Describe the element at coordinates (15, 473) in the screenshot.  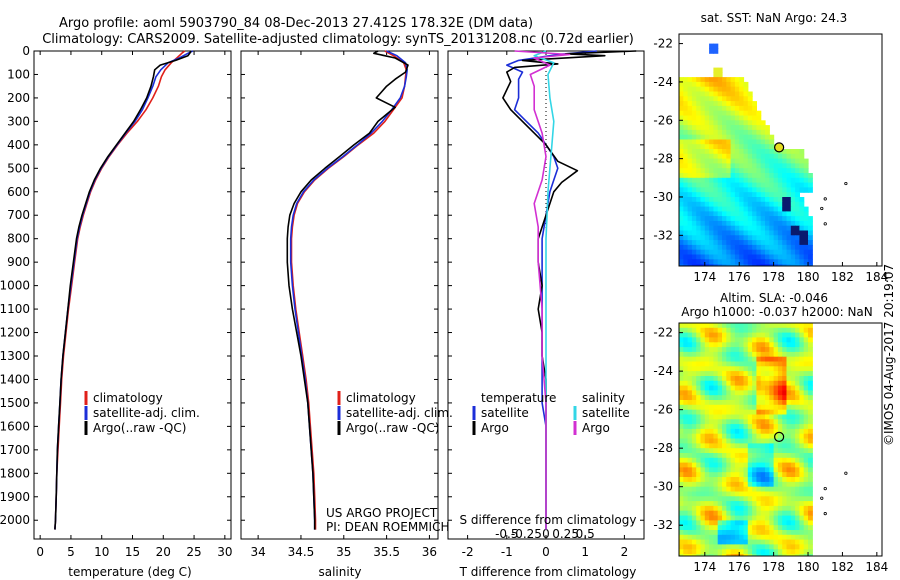
I see `y-tick-label: 1800` at that location.